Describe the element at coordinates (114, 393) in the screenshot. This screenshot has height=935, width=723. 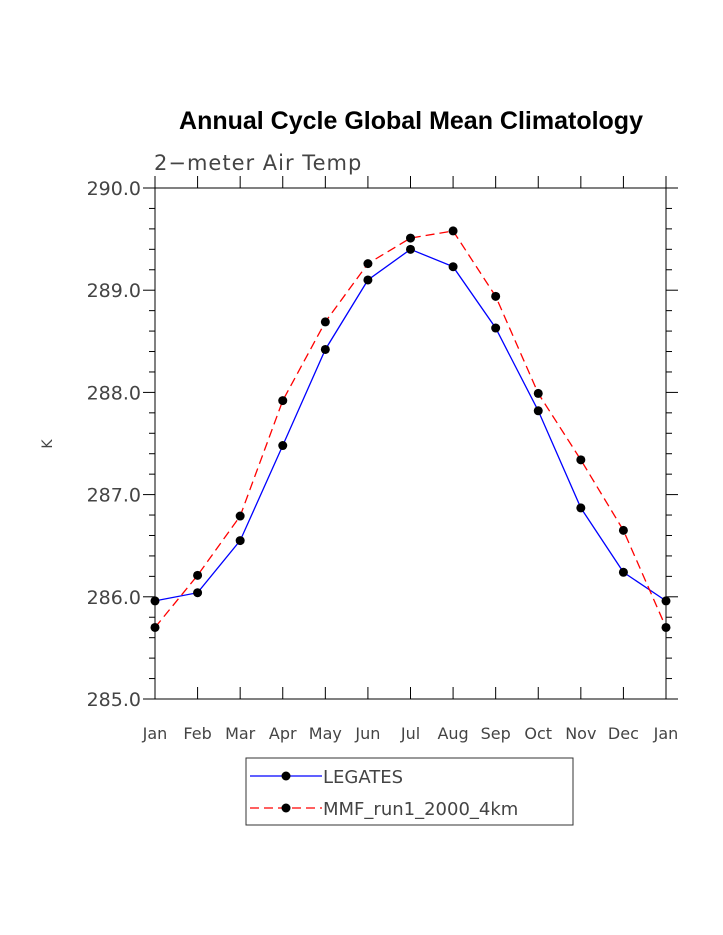
I see `y-tick-label: 288.0` at that location.